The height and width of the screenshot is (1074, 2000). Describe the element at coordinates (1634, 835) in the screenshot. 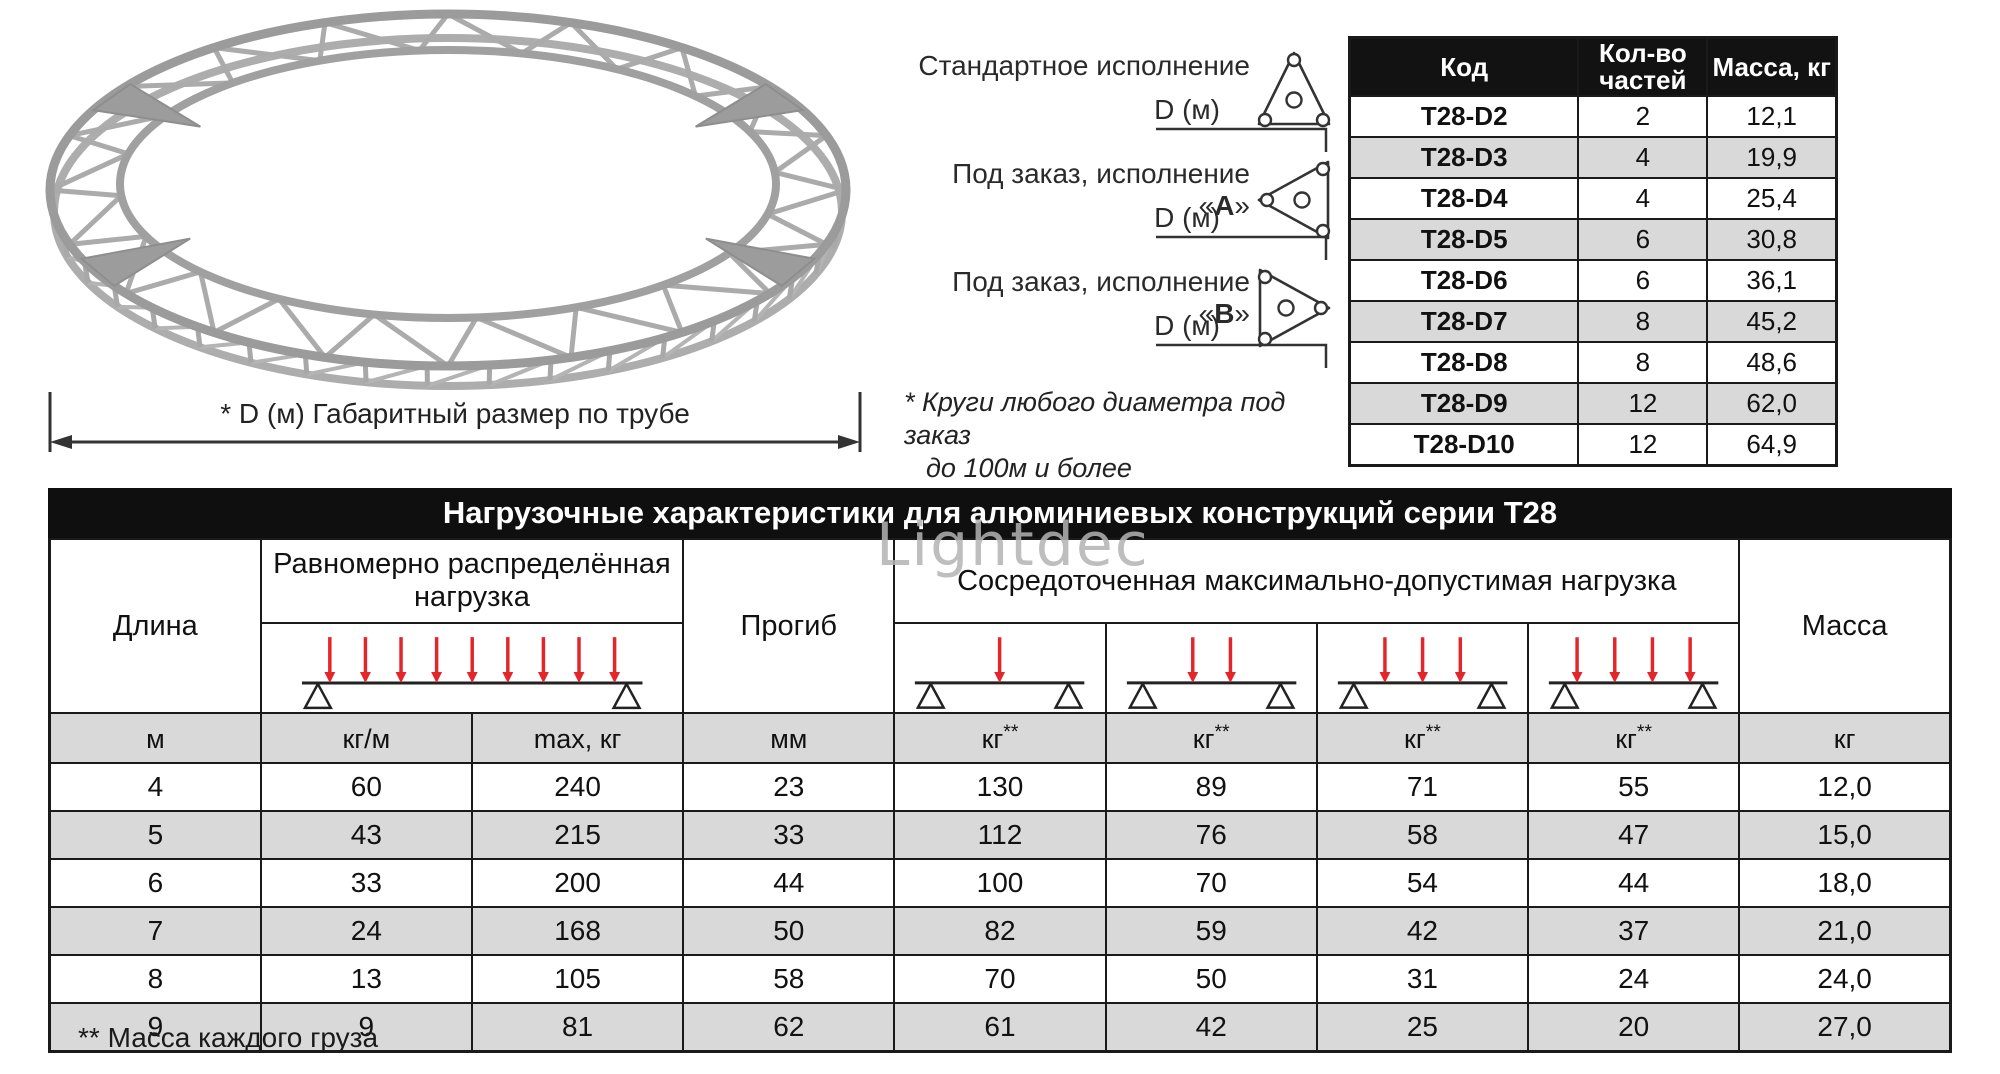

I see `cell: 47` at that location.